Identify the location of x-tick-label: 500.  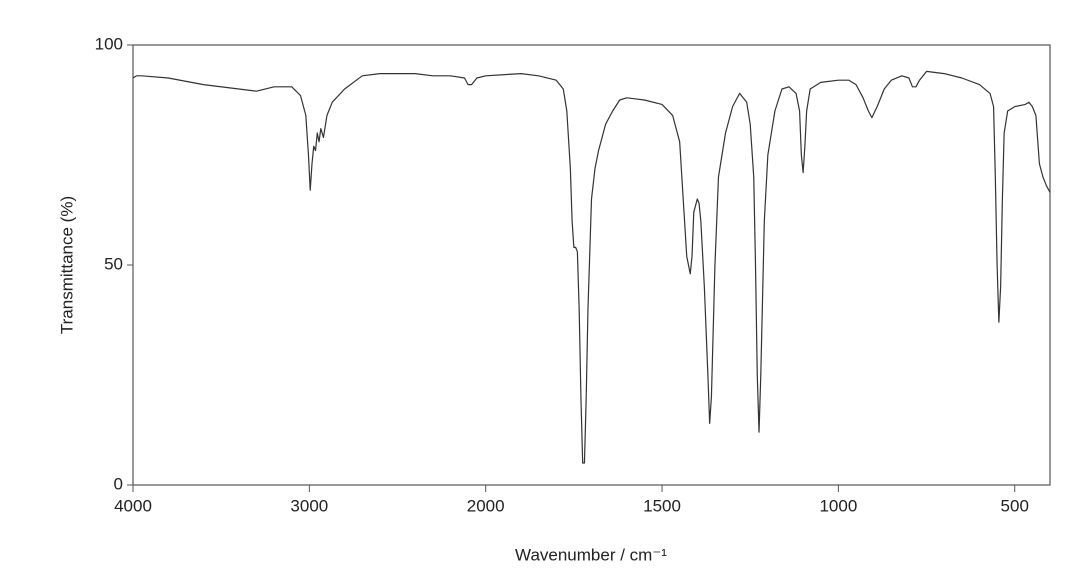
(1015, 505).